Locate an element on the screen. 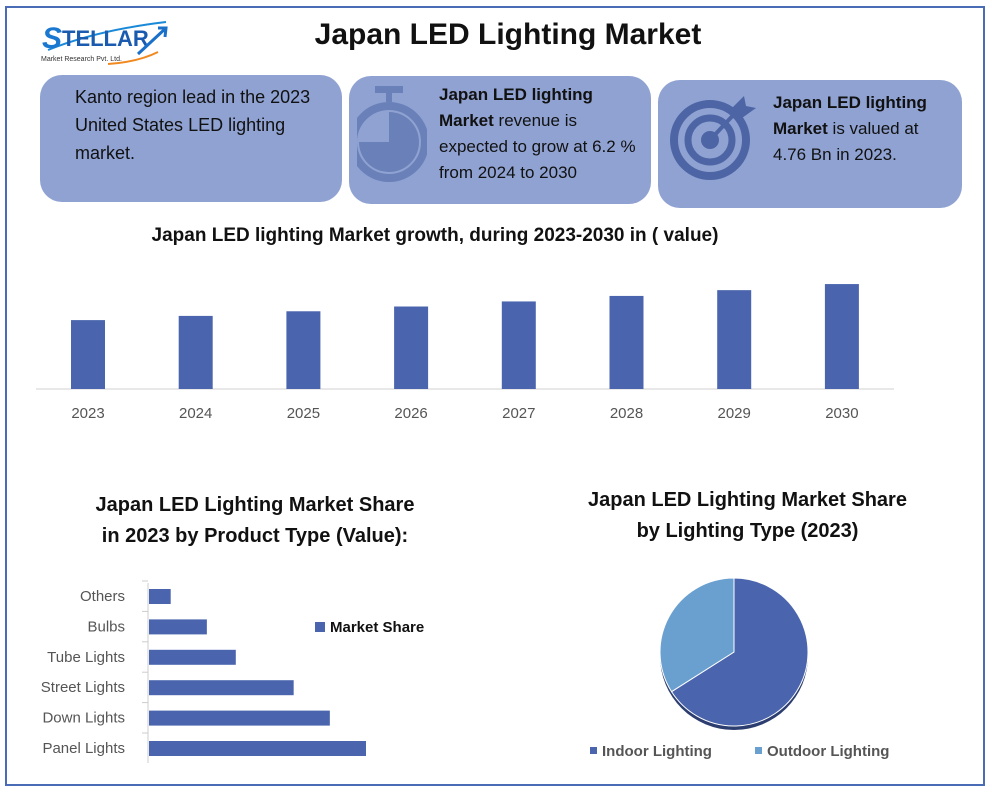  product-chart-title-line1: Japan LED Lighting Market Share is located at coordinates (255, 505).